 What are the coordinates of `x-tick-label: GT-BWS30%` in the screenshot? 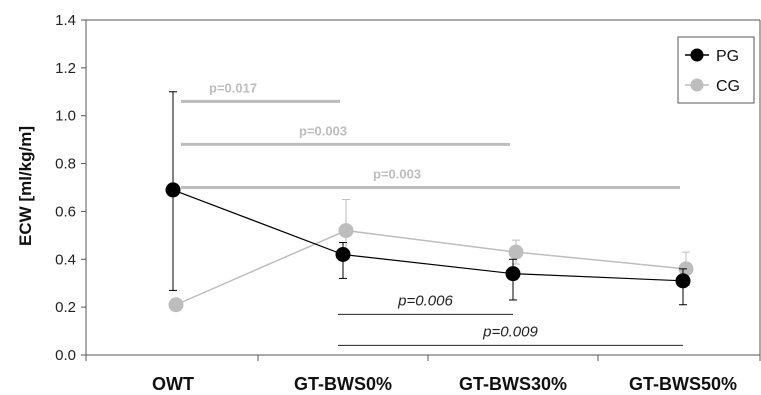 It's located at (513, 384).